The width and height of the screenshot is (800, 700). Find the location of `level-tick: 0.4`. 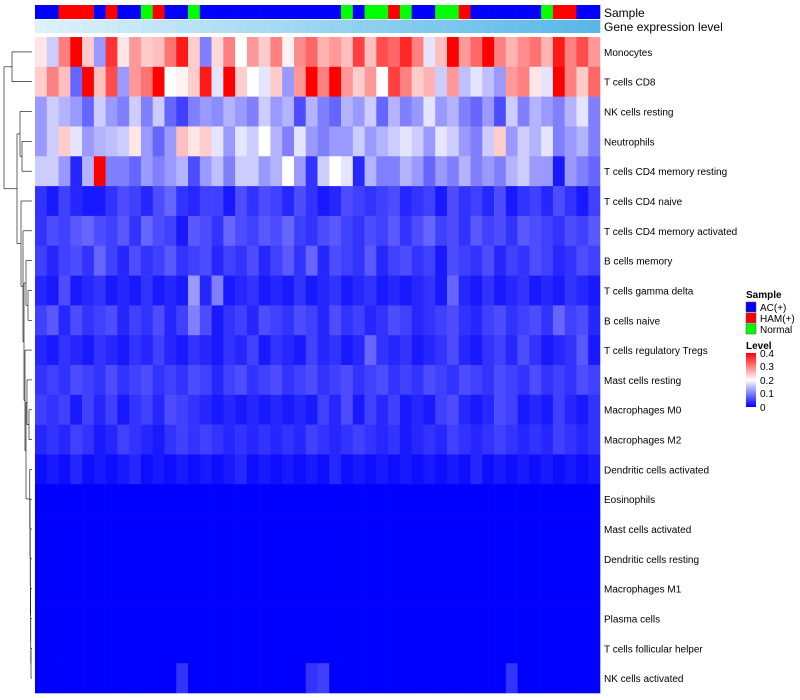

level-tick: 0.4 is located at coordinates (767, 354).